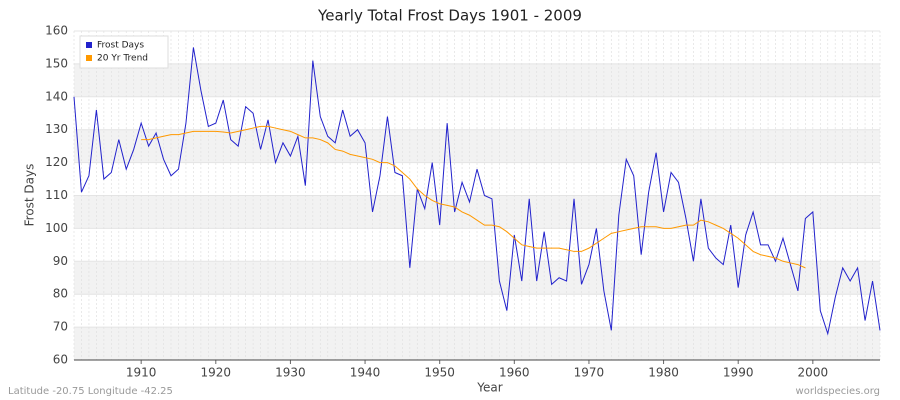 This screenshot has height=400, width=900. Describe the element at coordinates (56, 195) in the screenshot. I see `y-tick-label: 110` at that location.